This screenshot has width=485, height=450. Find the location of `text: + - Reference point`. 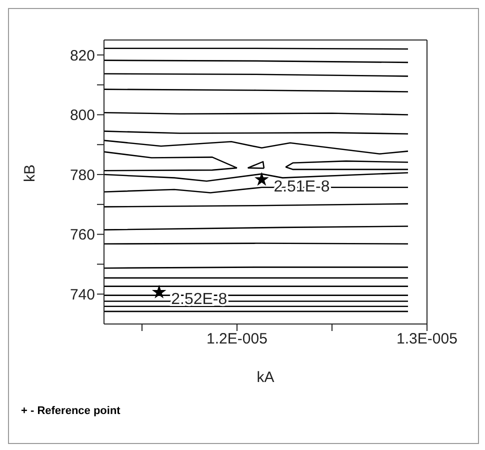

text: + - Reference point is located at coordinates (70, 411).